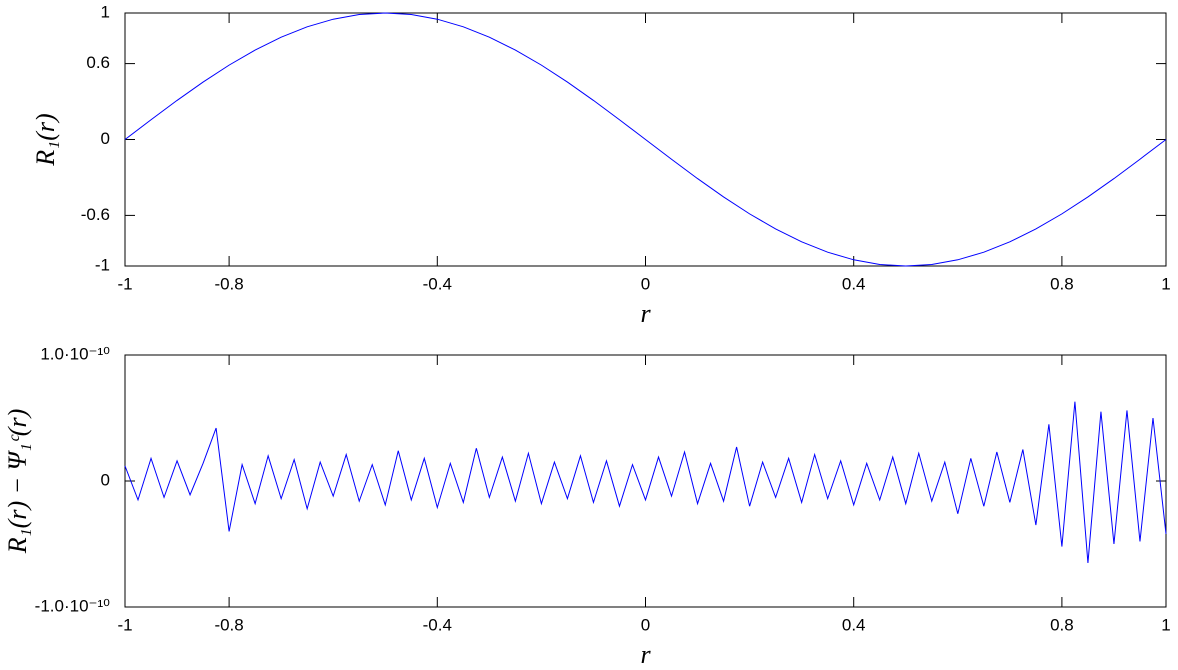 This screenshot has width=1178, height=670. What do you see at coordinates (72, 605) in the screenshot?
I see `y-tick-label: -1.0·10⁻¹⁰` at bounding box center [72, 605].